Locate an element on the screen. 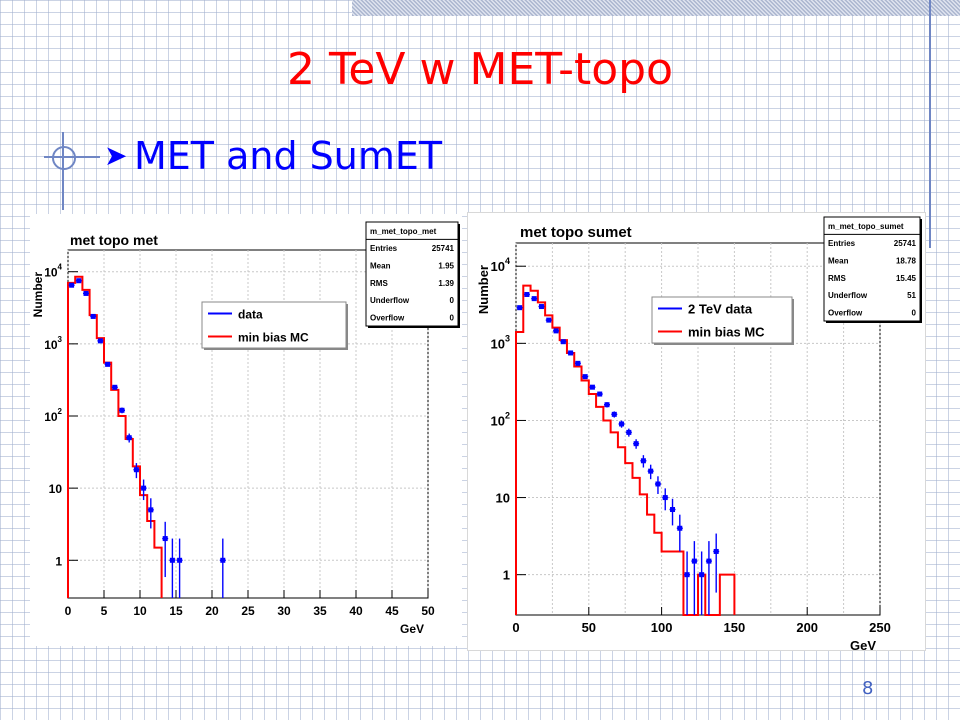 This screenshot has height=720, width=960. stats-row-value: 18.78 is located at coordinates (906, 260).